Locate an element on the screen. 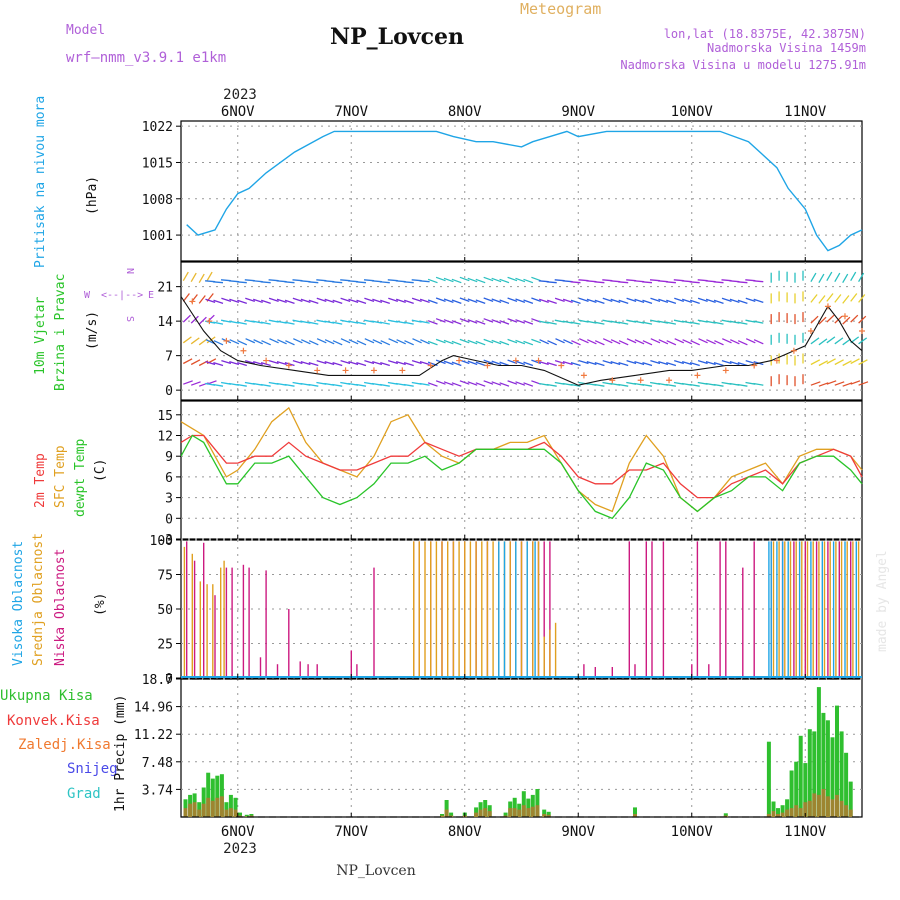  y-tick-label: -3 is located at coordinates (165, 540).